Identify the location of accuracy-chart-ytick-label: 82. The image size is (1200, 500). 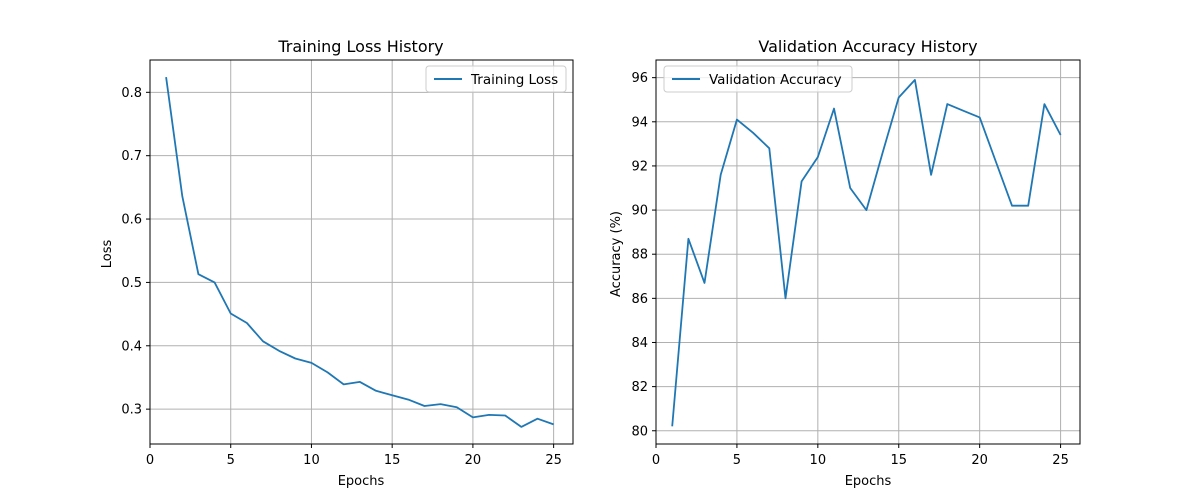
(639, 387).